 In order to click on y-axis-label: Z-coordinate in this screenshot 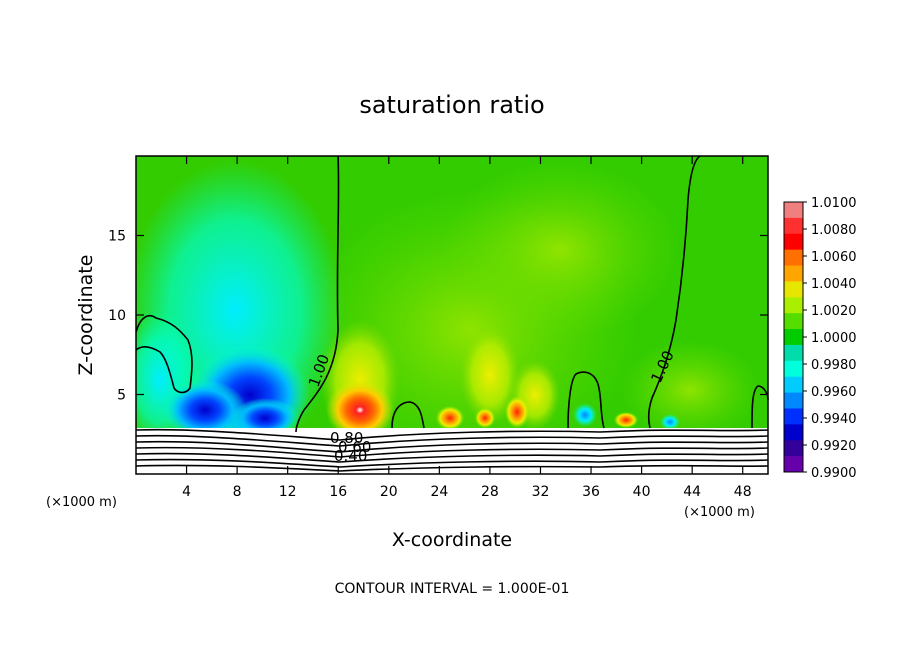, I will do `click(86, 315)`.